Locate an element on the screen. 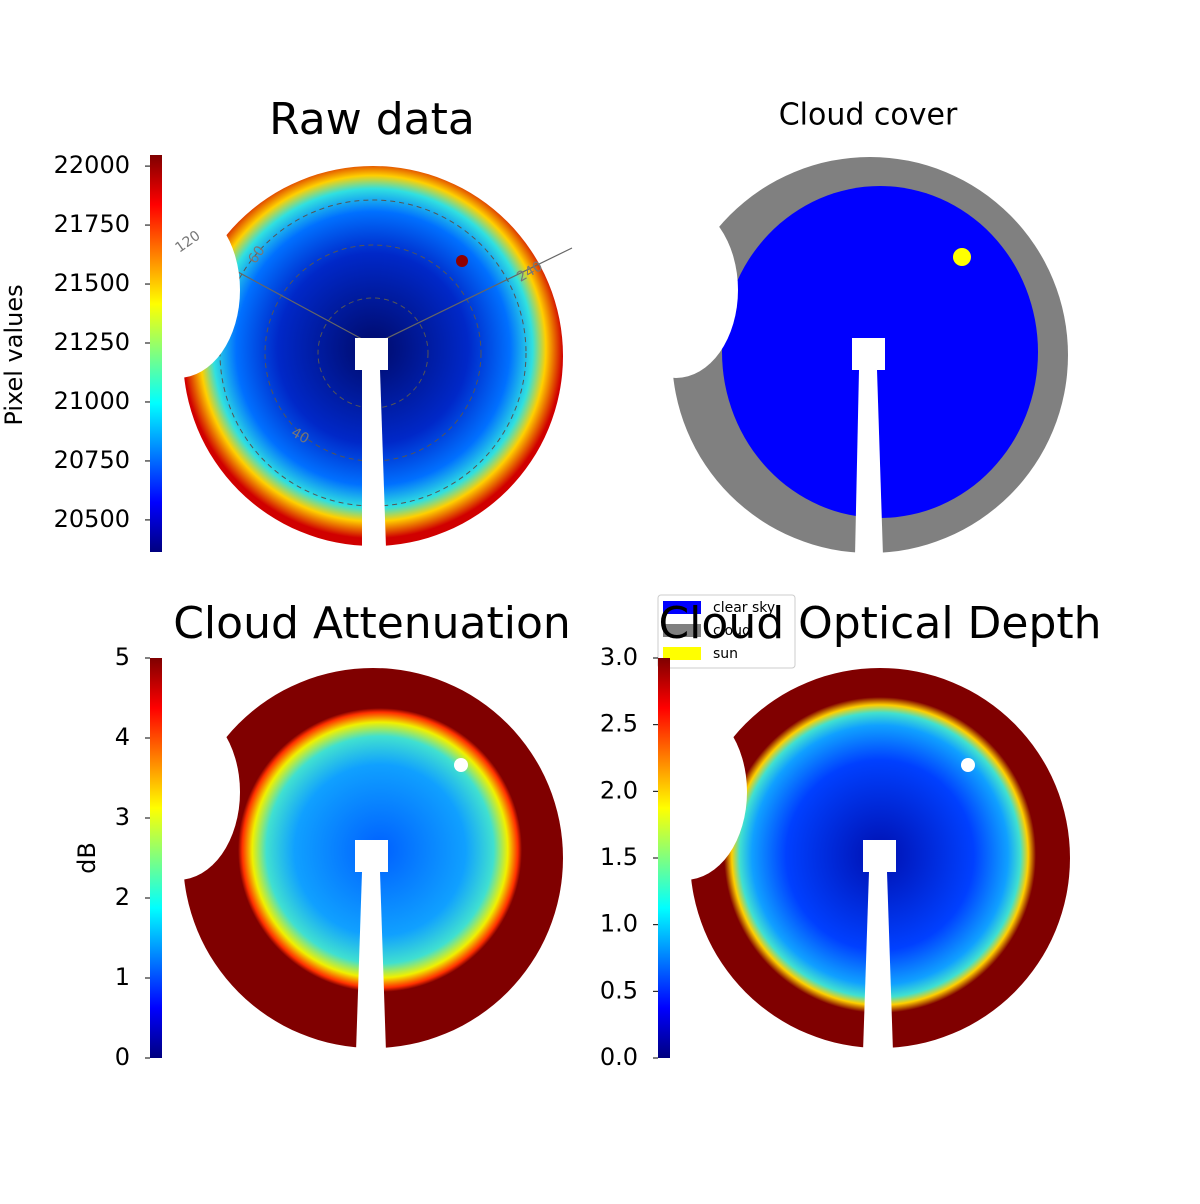  colorbar-tick-label: 4 is located at coordinates (122, 737).